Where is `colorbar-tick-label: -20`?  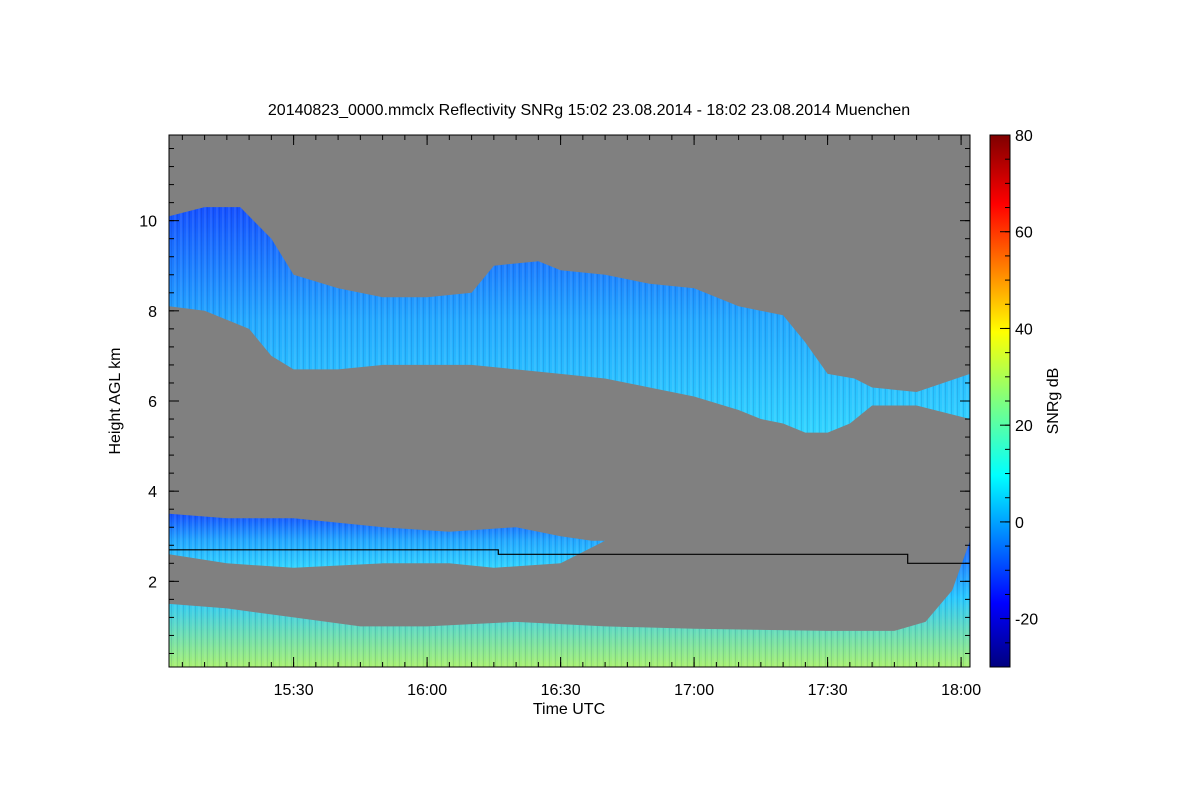 colorbar-tick-label: -20 is located at coordinates (1026, 620).